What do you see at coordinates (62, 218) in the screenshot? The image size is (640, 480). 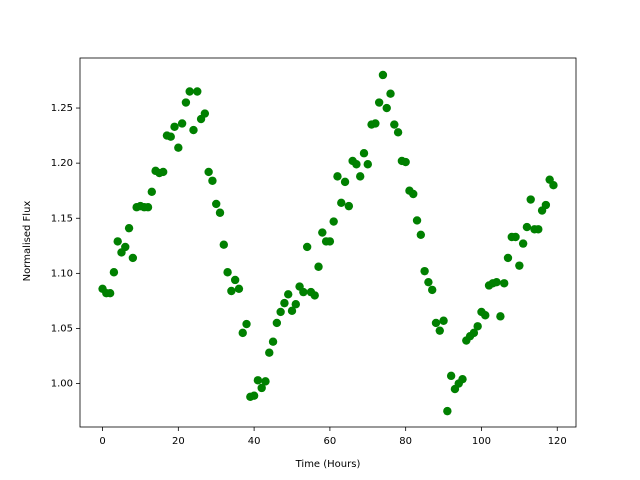 I see `y-tick-label: 1.15` at bounding box center [62, 218].